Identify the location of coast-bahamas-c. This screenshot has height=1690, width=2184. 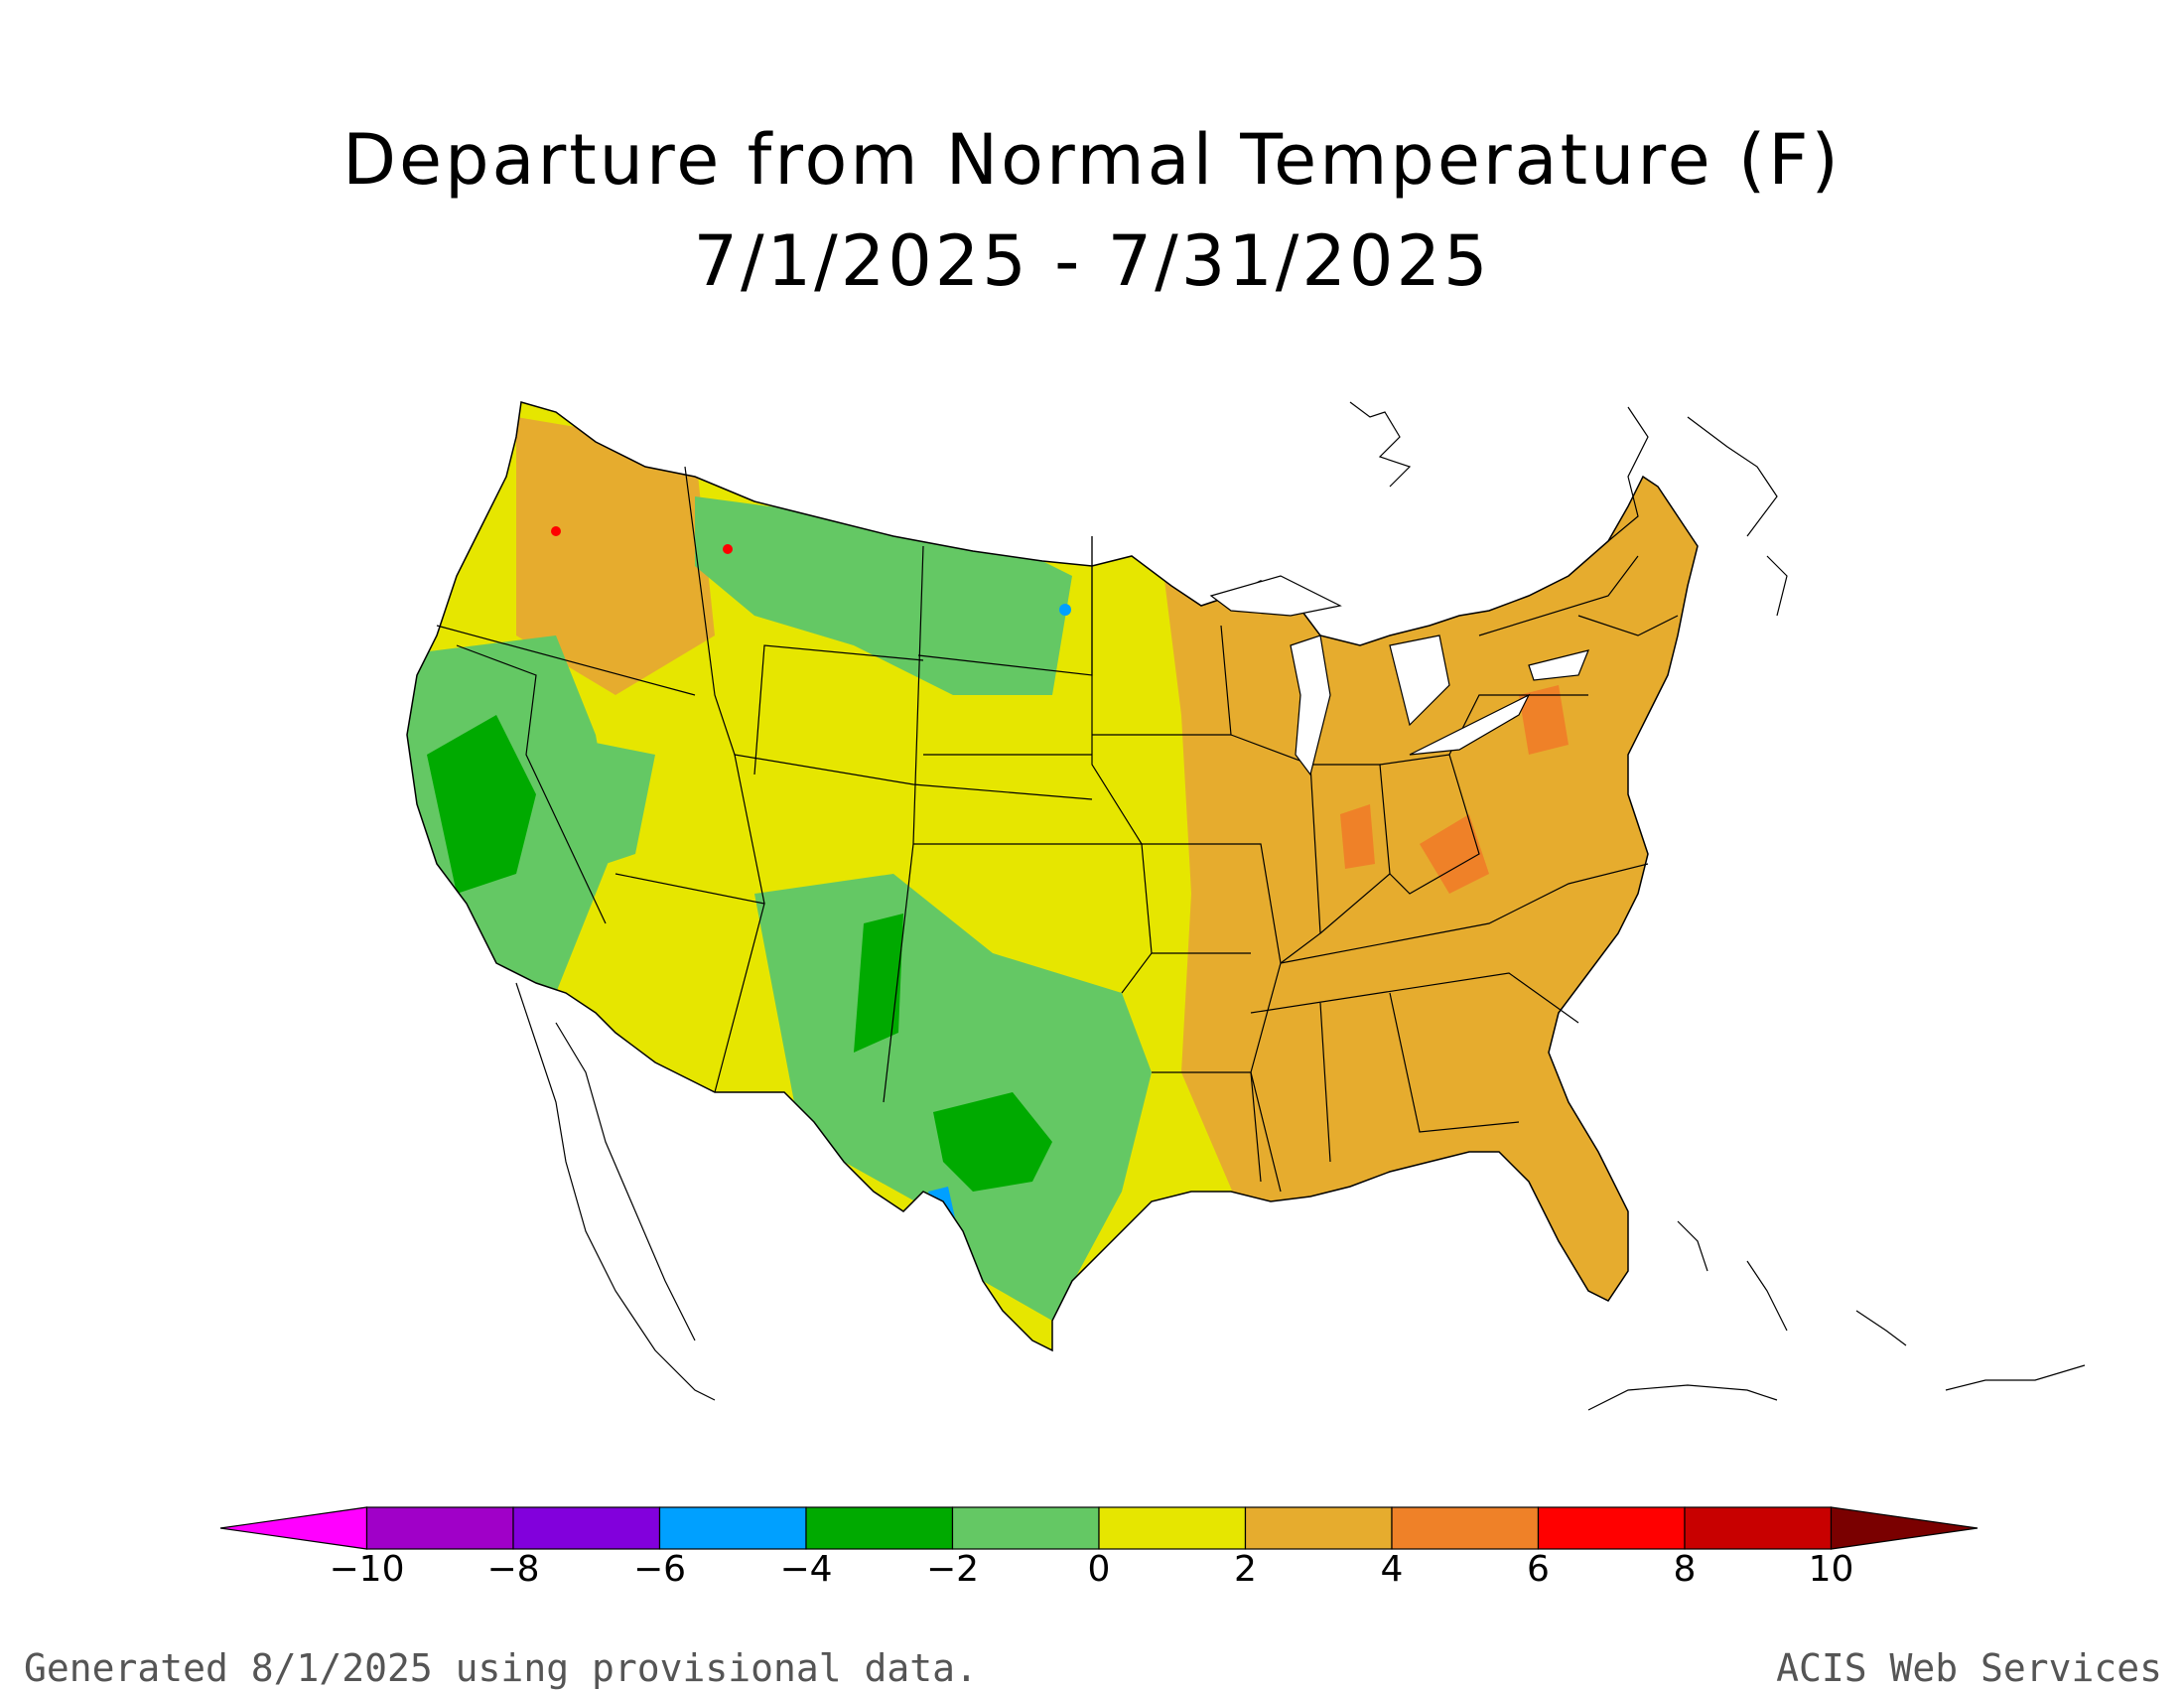
(1881, 1328).